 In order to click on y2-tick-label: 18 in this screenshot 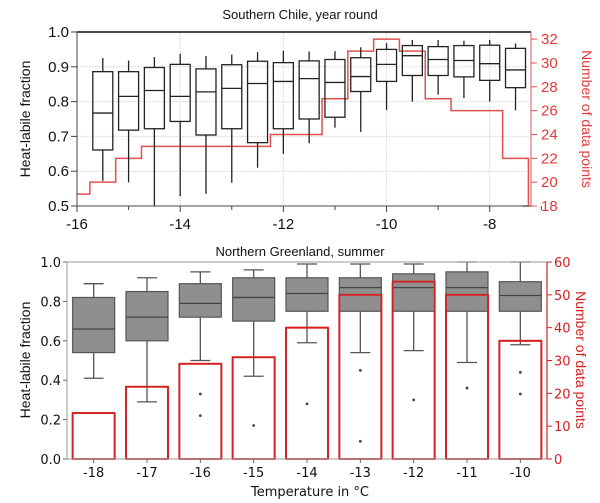, I will do `click(549, 206)`.